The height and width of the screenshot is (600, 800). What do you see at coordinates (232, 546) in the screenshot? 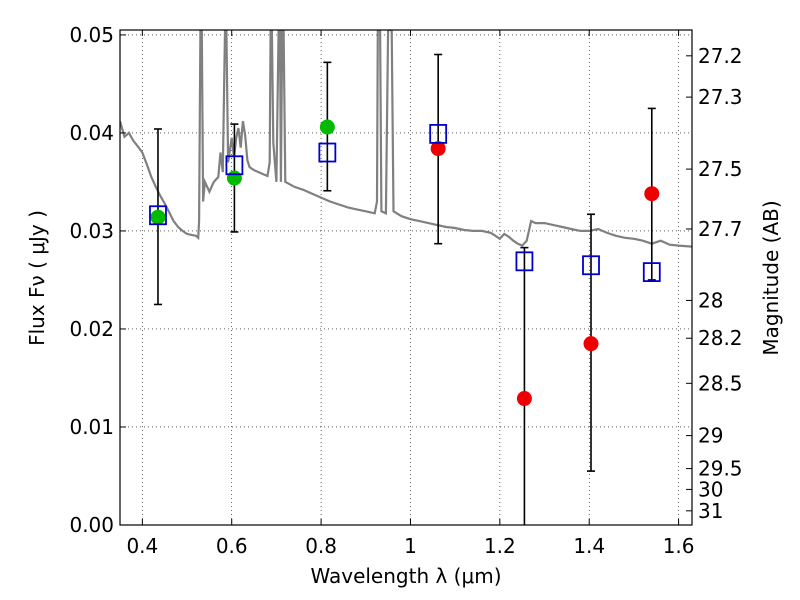
I see `x-tick-label: 0.6` at bounding box center [232, 546].